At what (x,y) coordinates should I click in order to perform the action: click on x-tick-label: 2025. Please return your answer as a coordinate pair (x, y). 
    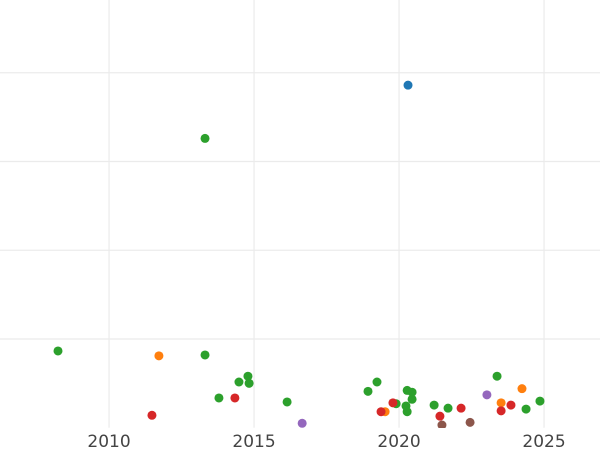
    Looking at the image, I should click on (543, 441).